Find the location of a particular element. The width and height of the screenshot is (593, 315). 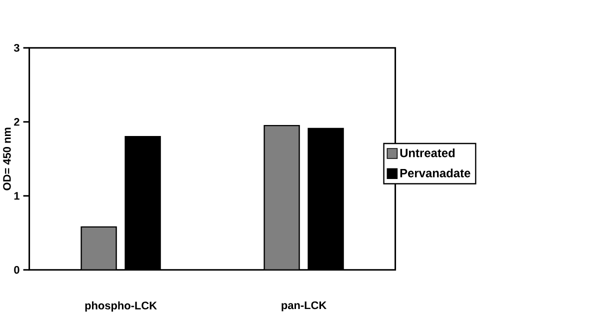

y-axis-title: OD= 450 nm is located at coordinates (7, 159).